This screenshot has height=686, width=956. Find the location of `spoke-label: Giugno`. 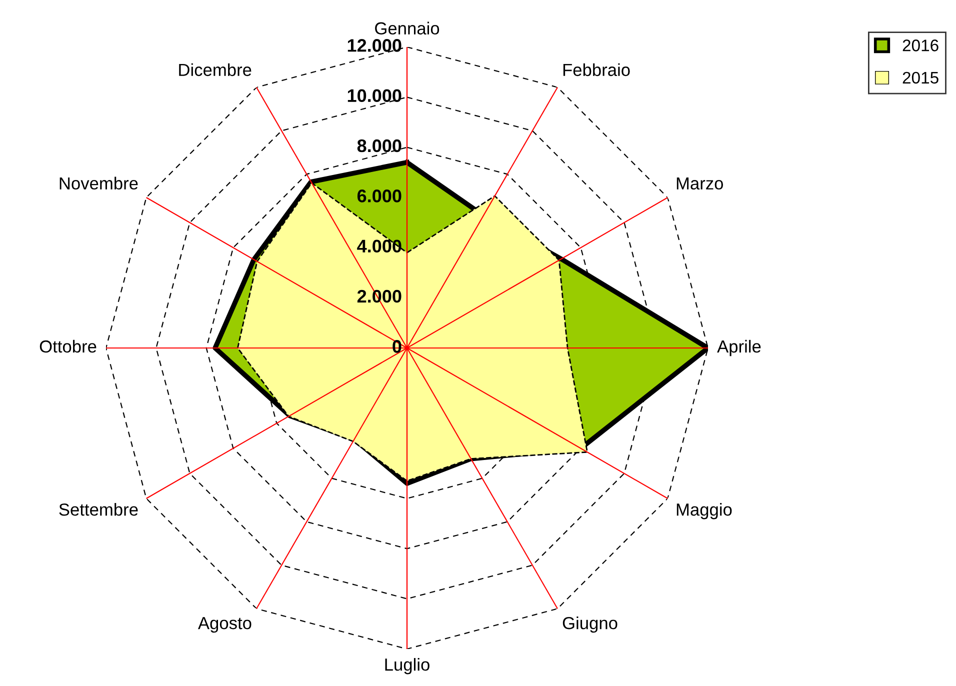

spoke-label: Giugno is located at coordinates (590, 624).